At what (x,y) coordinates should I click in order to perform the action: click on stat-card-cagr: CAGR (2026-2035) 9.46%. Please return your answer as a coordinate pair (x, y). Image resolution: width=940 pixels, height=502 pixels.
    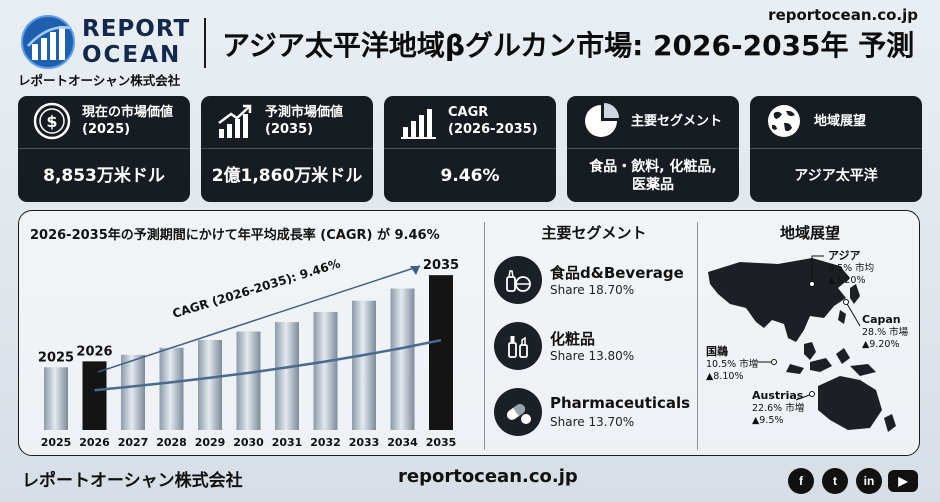
    Looking at the image, I should click on (470, 149).